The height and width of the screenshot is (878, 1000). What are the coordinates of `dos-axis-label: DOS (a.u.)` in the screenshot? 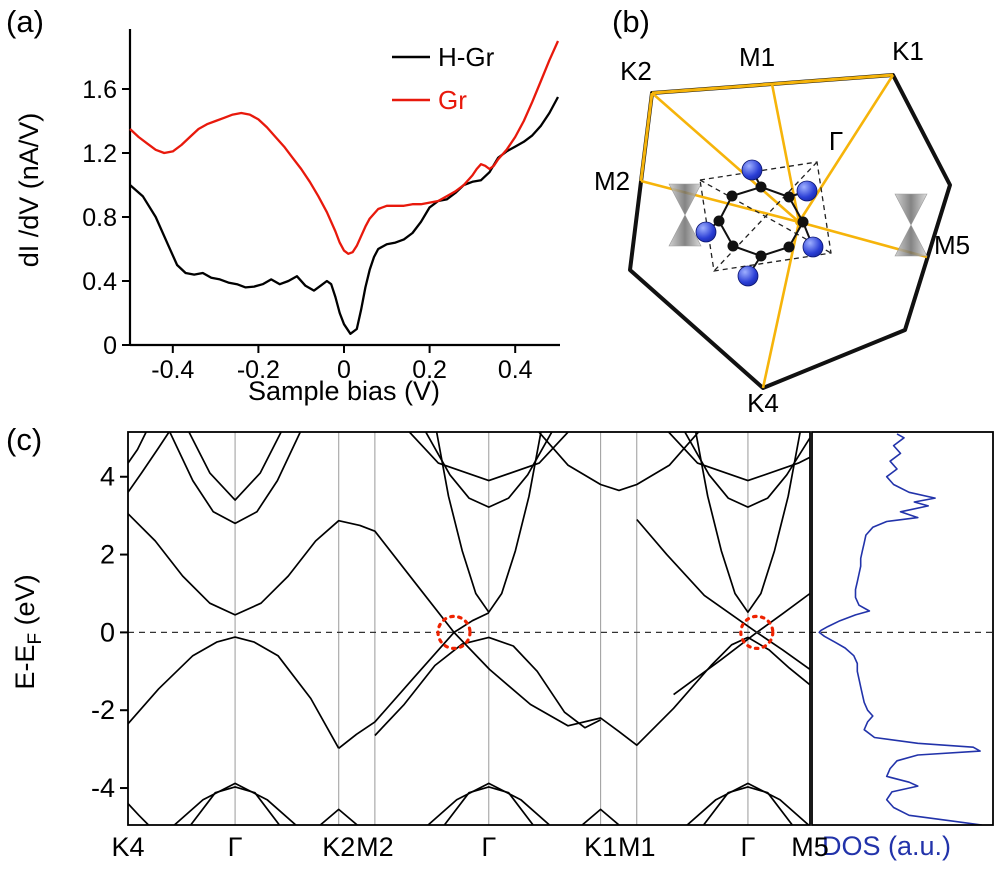 It's located at (886, 846).